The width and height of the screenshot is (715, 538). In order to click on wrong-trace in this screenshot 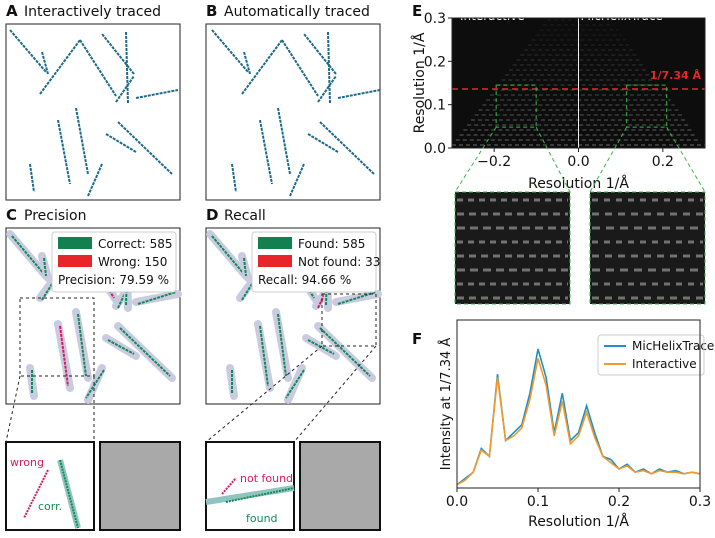, I will do `click(64, 356)`.